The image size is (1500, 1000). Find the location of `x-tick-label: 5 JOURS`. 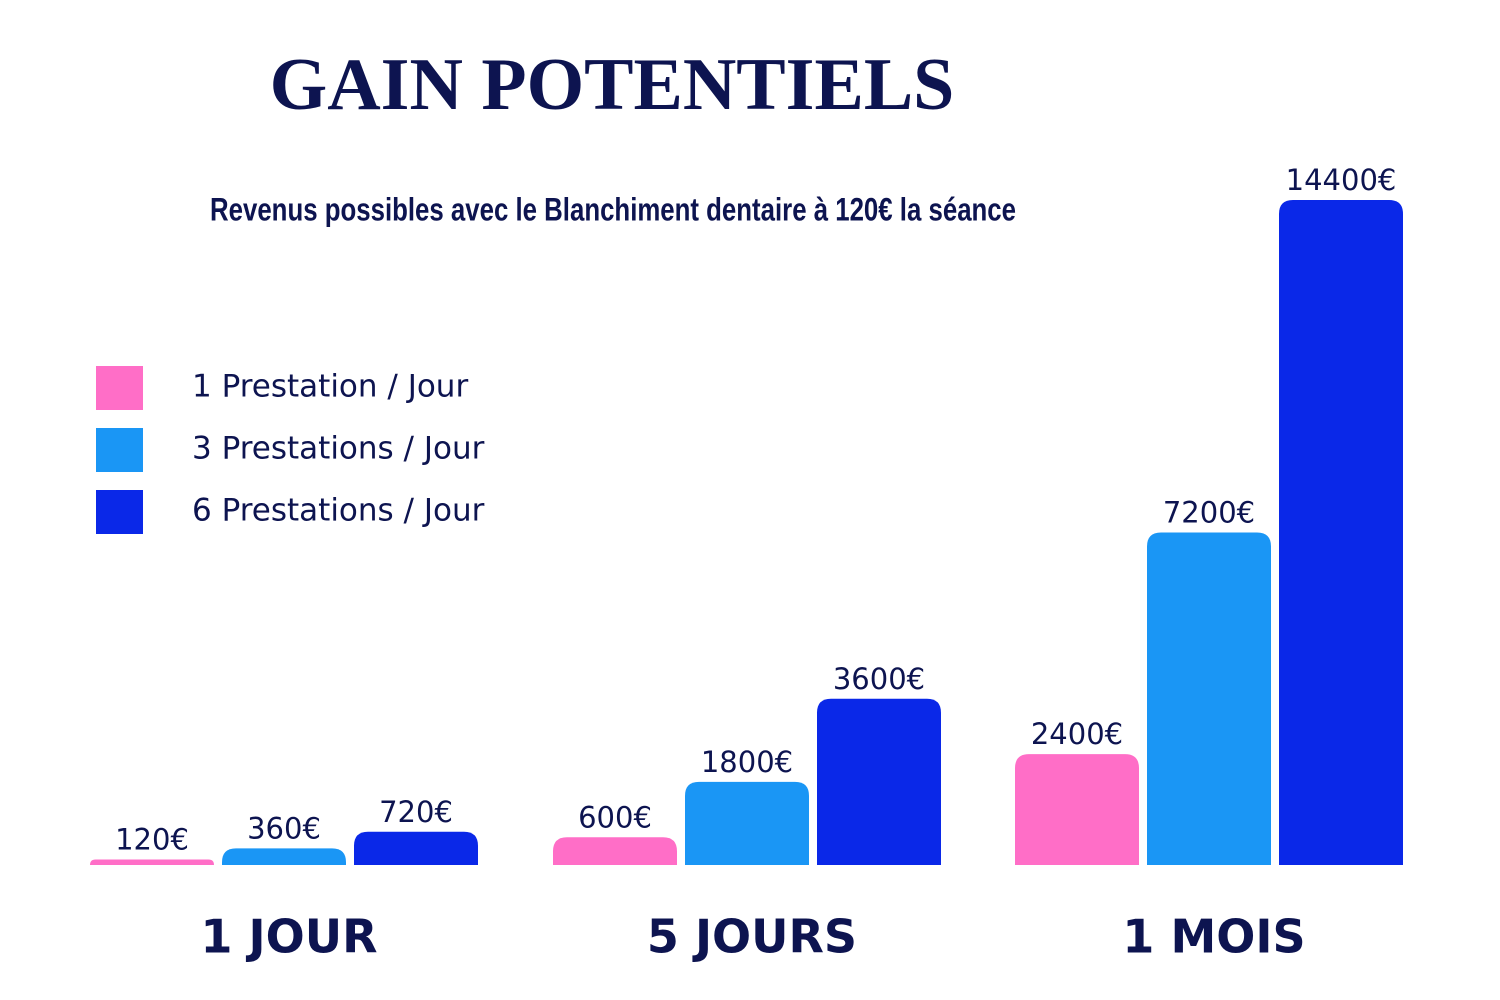

x-tick-label: 5 JOURS is located at coordinates (752, 937).